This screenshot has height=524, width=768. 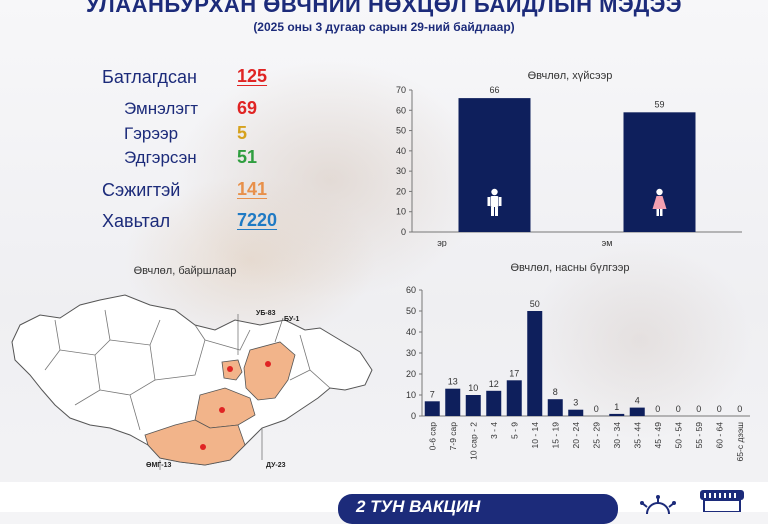 What do you see at coordinates (699, 435) in the screenshot?
I see `age-category-label: 55 - 59` at bounding box center [699, 435].